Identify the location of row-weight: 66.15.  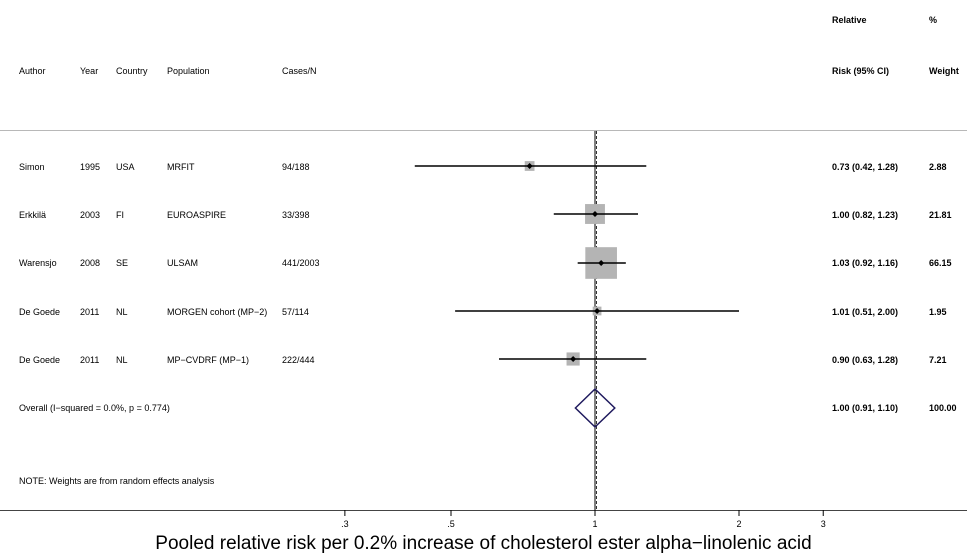
(940, 263).